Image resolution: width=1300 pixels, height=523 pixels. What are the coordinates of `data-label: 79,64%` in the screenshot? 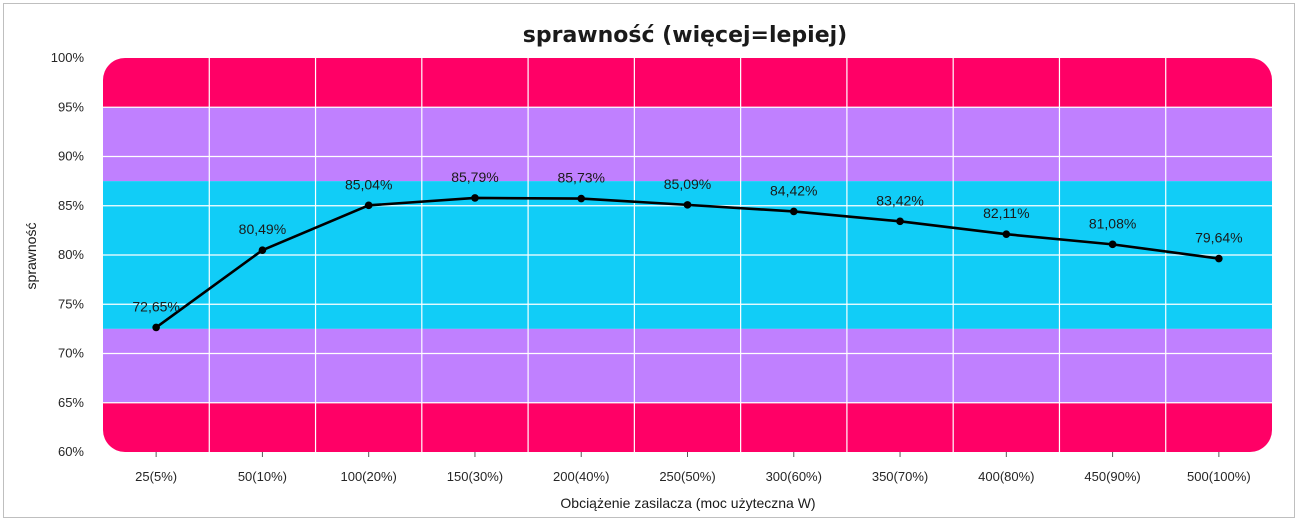 It's located at (1218, 238).